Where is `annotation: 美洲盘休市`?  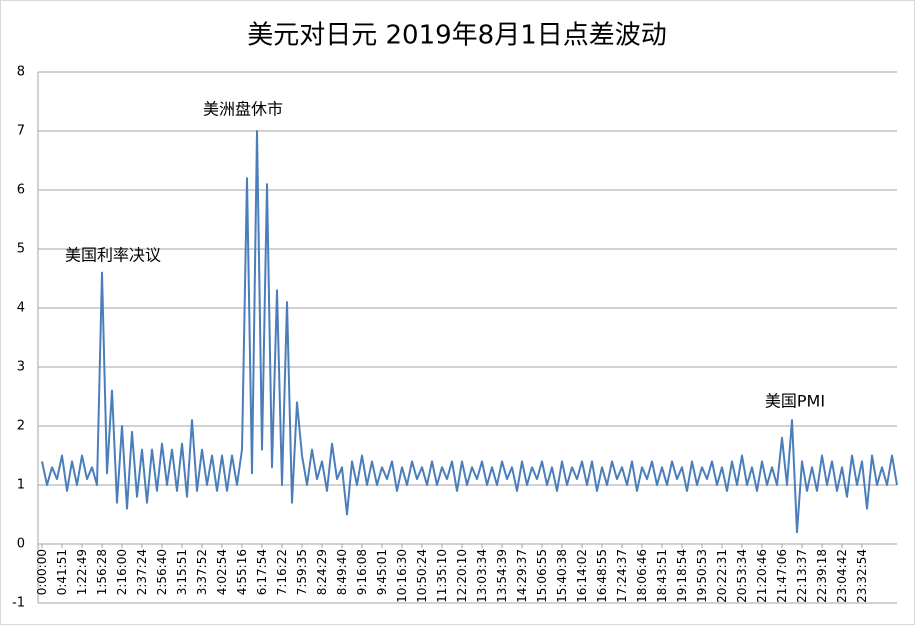 annotation: 美洲盘休市 is located at coordinates (243, 109).